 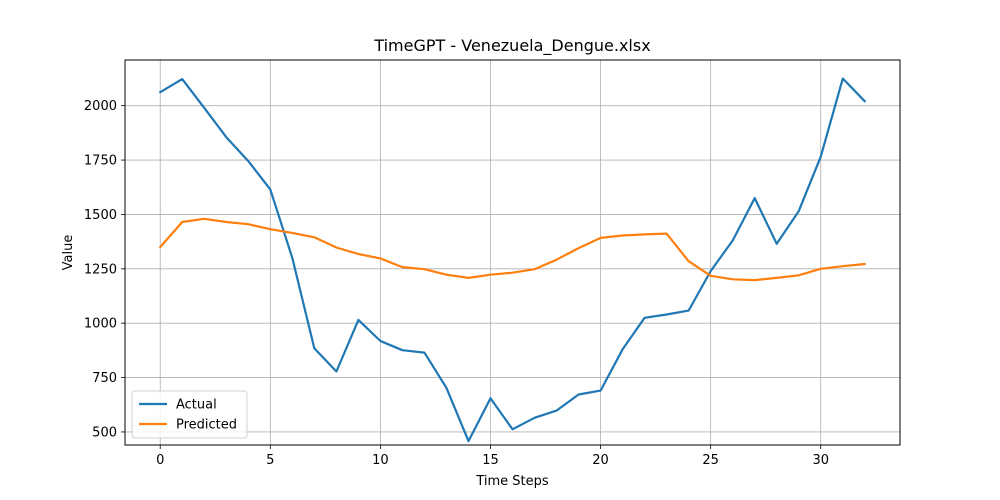 What do you see at coordinates (512, 481) in the screenshot?
I see `x-axis-label: Time Steps` at bounding box center [512, 481].